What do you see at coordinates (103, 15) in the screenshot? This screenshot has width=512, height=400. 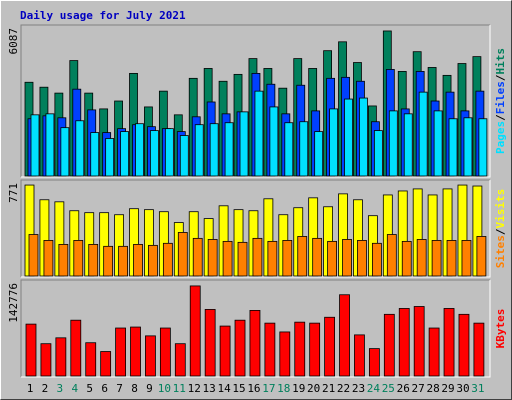 I see `chart-title: Daily usage for July 2021` at bounding box center [103, 15].